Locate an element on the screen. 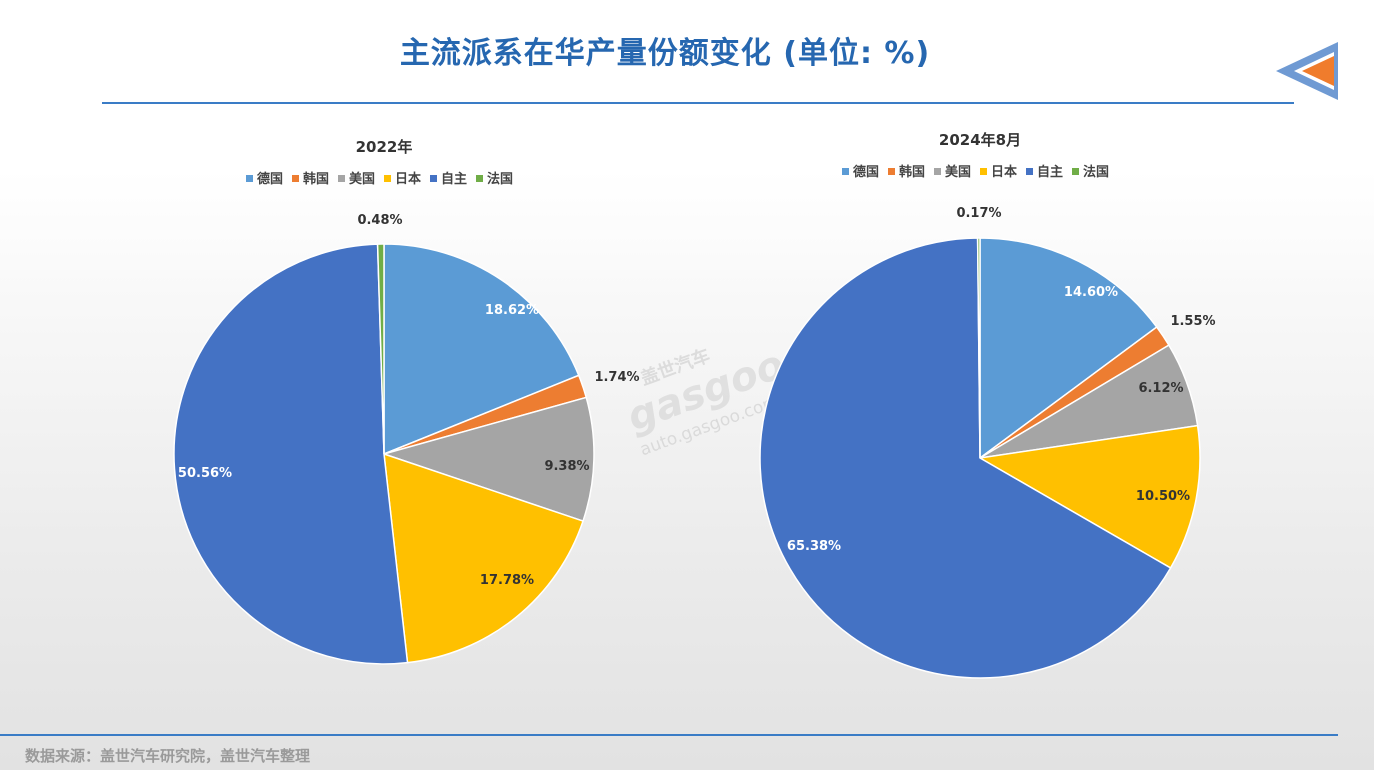  footer-source: 数据来源：盖世汽车研究院，盖世汽车整理 is located at coordinates (168, 756).